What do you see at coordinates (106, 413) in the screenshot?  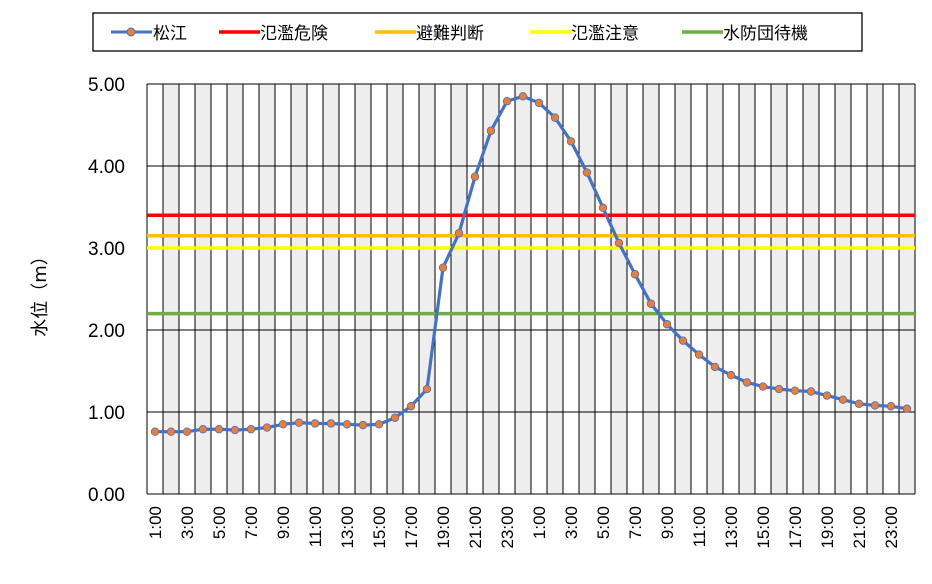 I see `y-tick-label: 1.00` at bounding box center [106, 413].